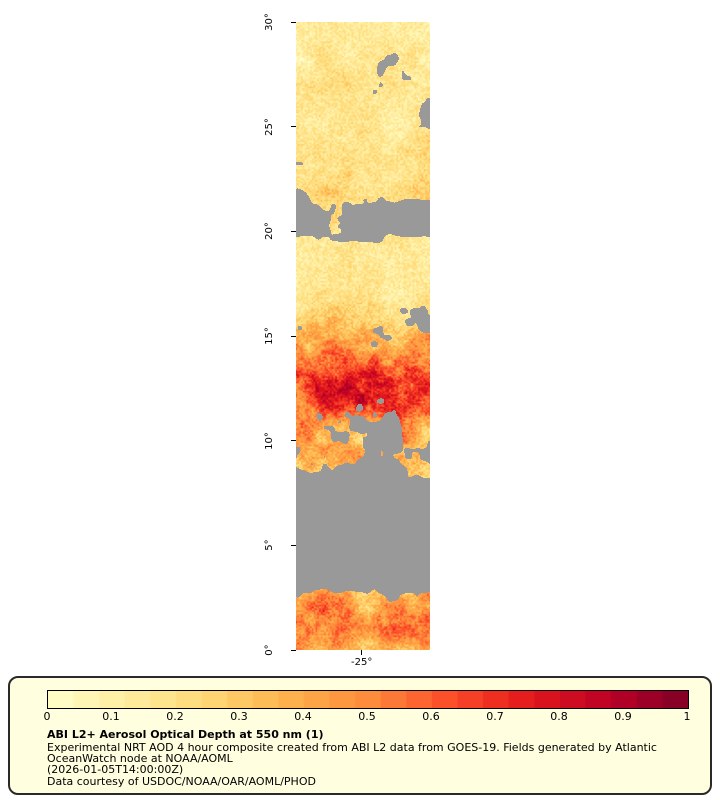 The width and height of the screenshot is (720, 800). What do you see at coordinates (269, 440) in the screenshot?
I see `y-axis-tick-label: 10°` at bounding box center [269, 440].